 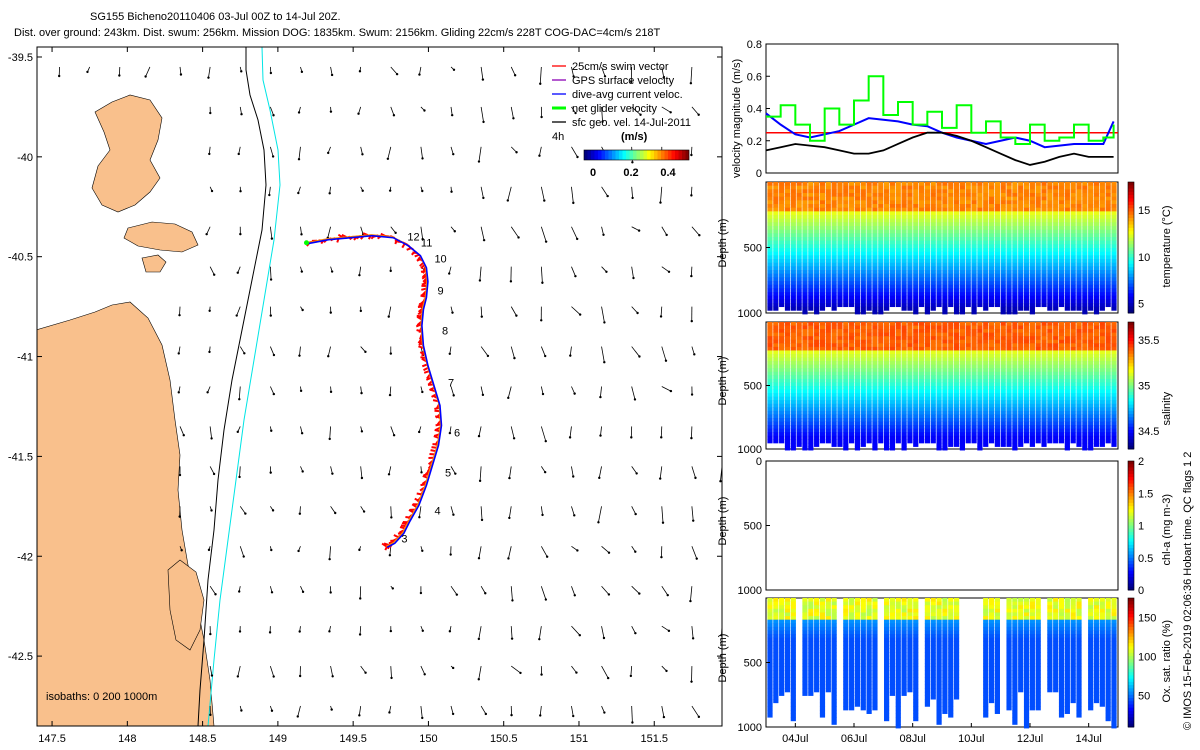 I want to click on temperature-colorbar-label: temperature (°C), so click(x=1167, y=246).